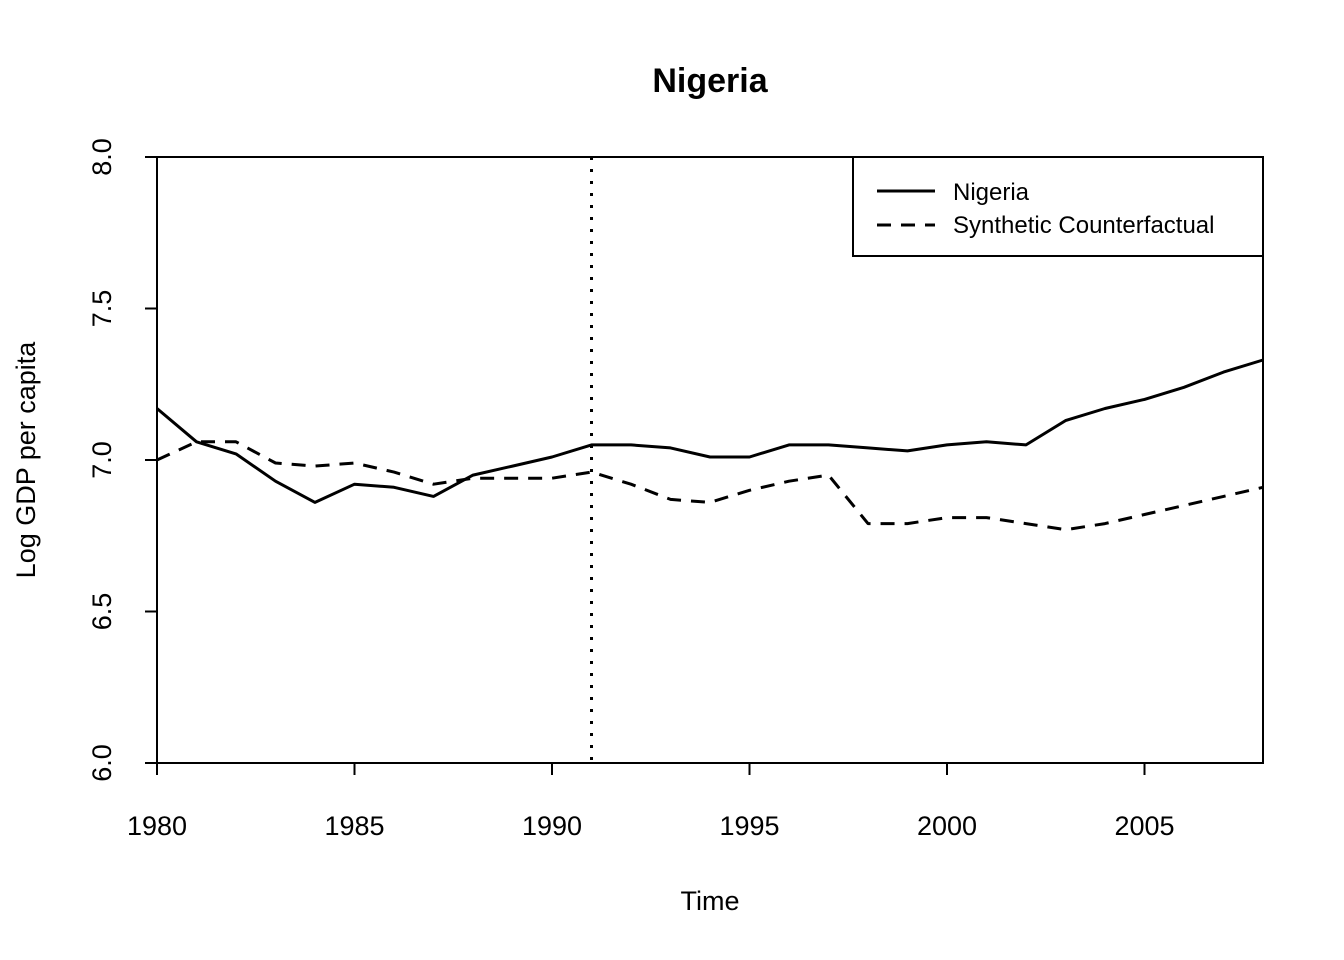  I want to click on legend-label-synthetic: Synthetic Counterfactual, so click(1083, 225).